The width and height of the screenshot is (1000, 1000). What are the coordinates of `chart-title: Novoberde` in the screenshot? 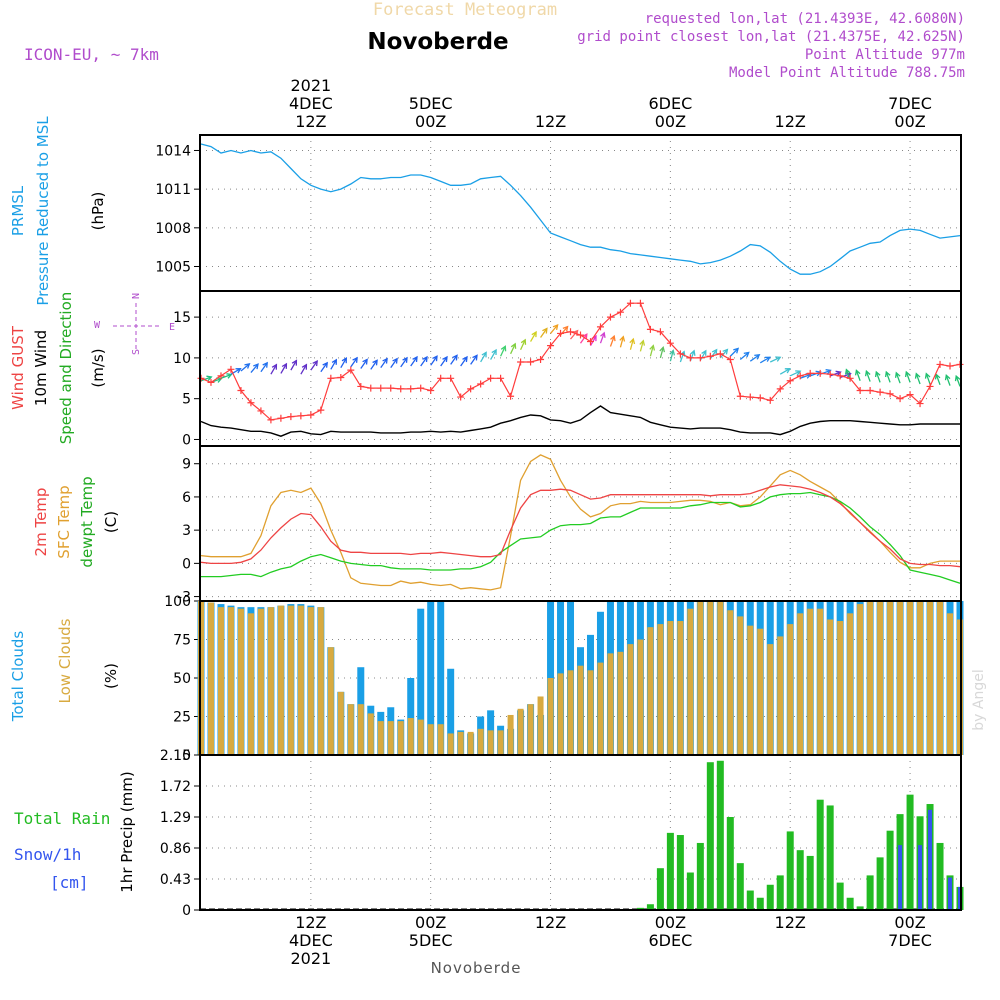 It's located at (437, 42).